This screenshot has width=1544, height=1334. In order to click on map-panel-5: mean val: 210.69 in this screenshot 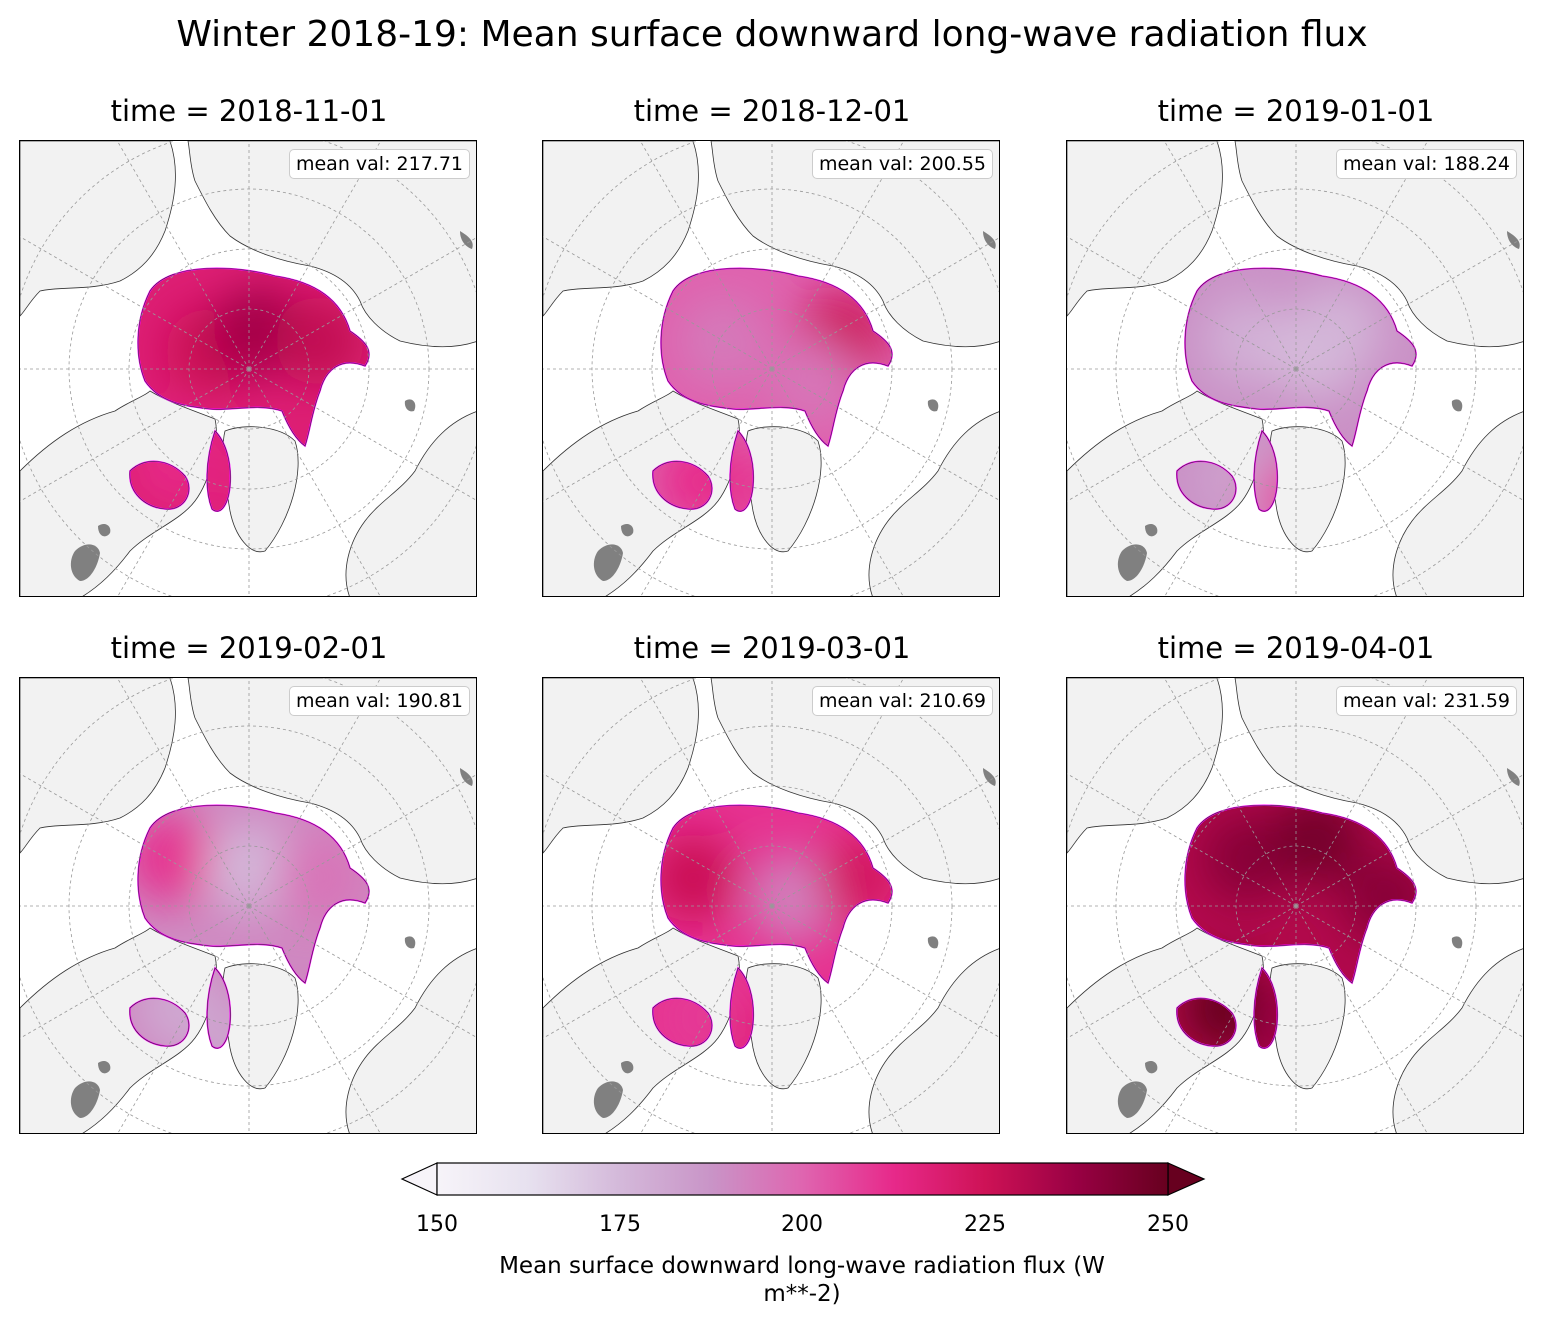, I will do `click(771, 905)`.